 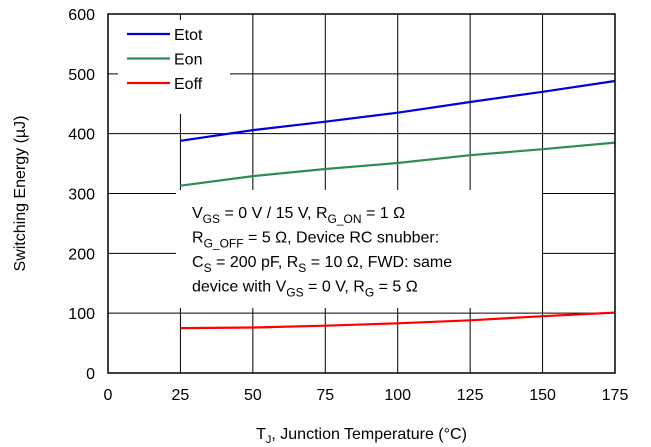 I want to click on y-tick-label: 100, so click(x=81, y=314).